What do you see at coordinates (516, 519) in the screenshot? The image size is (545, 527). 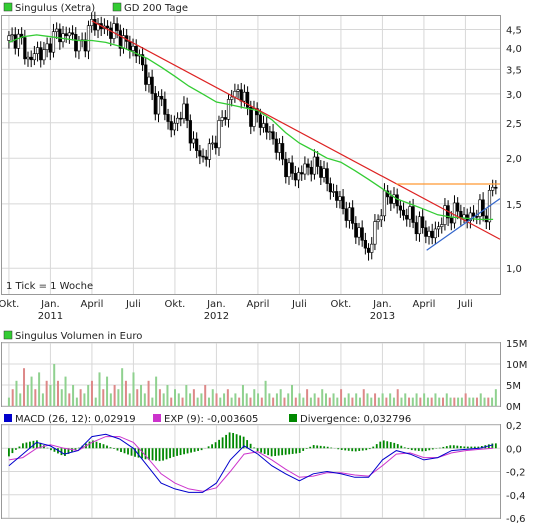 I see `macd-y-tick-label: -0,6` at bounding box center [516, 519].